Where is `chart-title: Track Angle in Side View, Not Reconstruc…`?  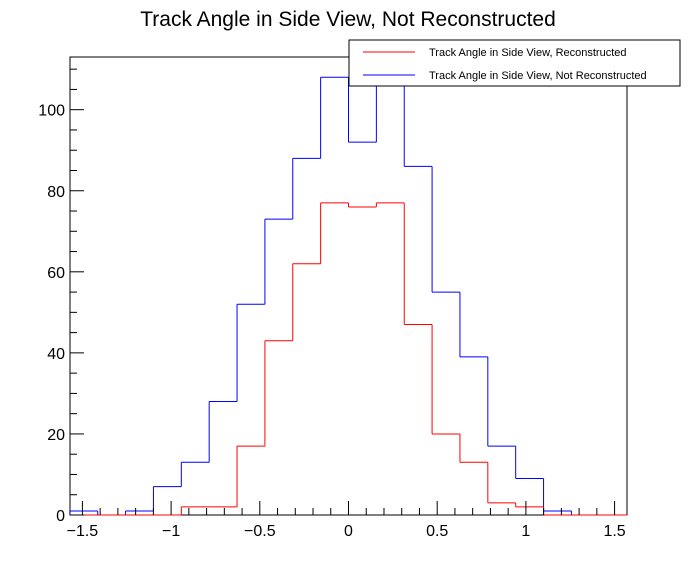 chart-title: Track Angle in Side View, Not Reconstruc… is located at coordinates (348, 19).